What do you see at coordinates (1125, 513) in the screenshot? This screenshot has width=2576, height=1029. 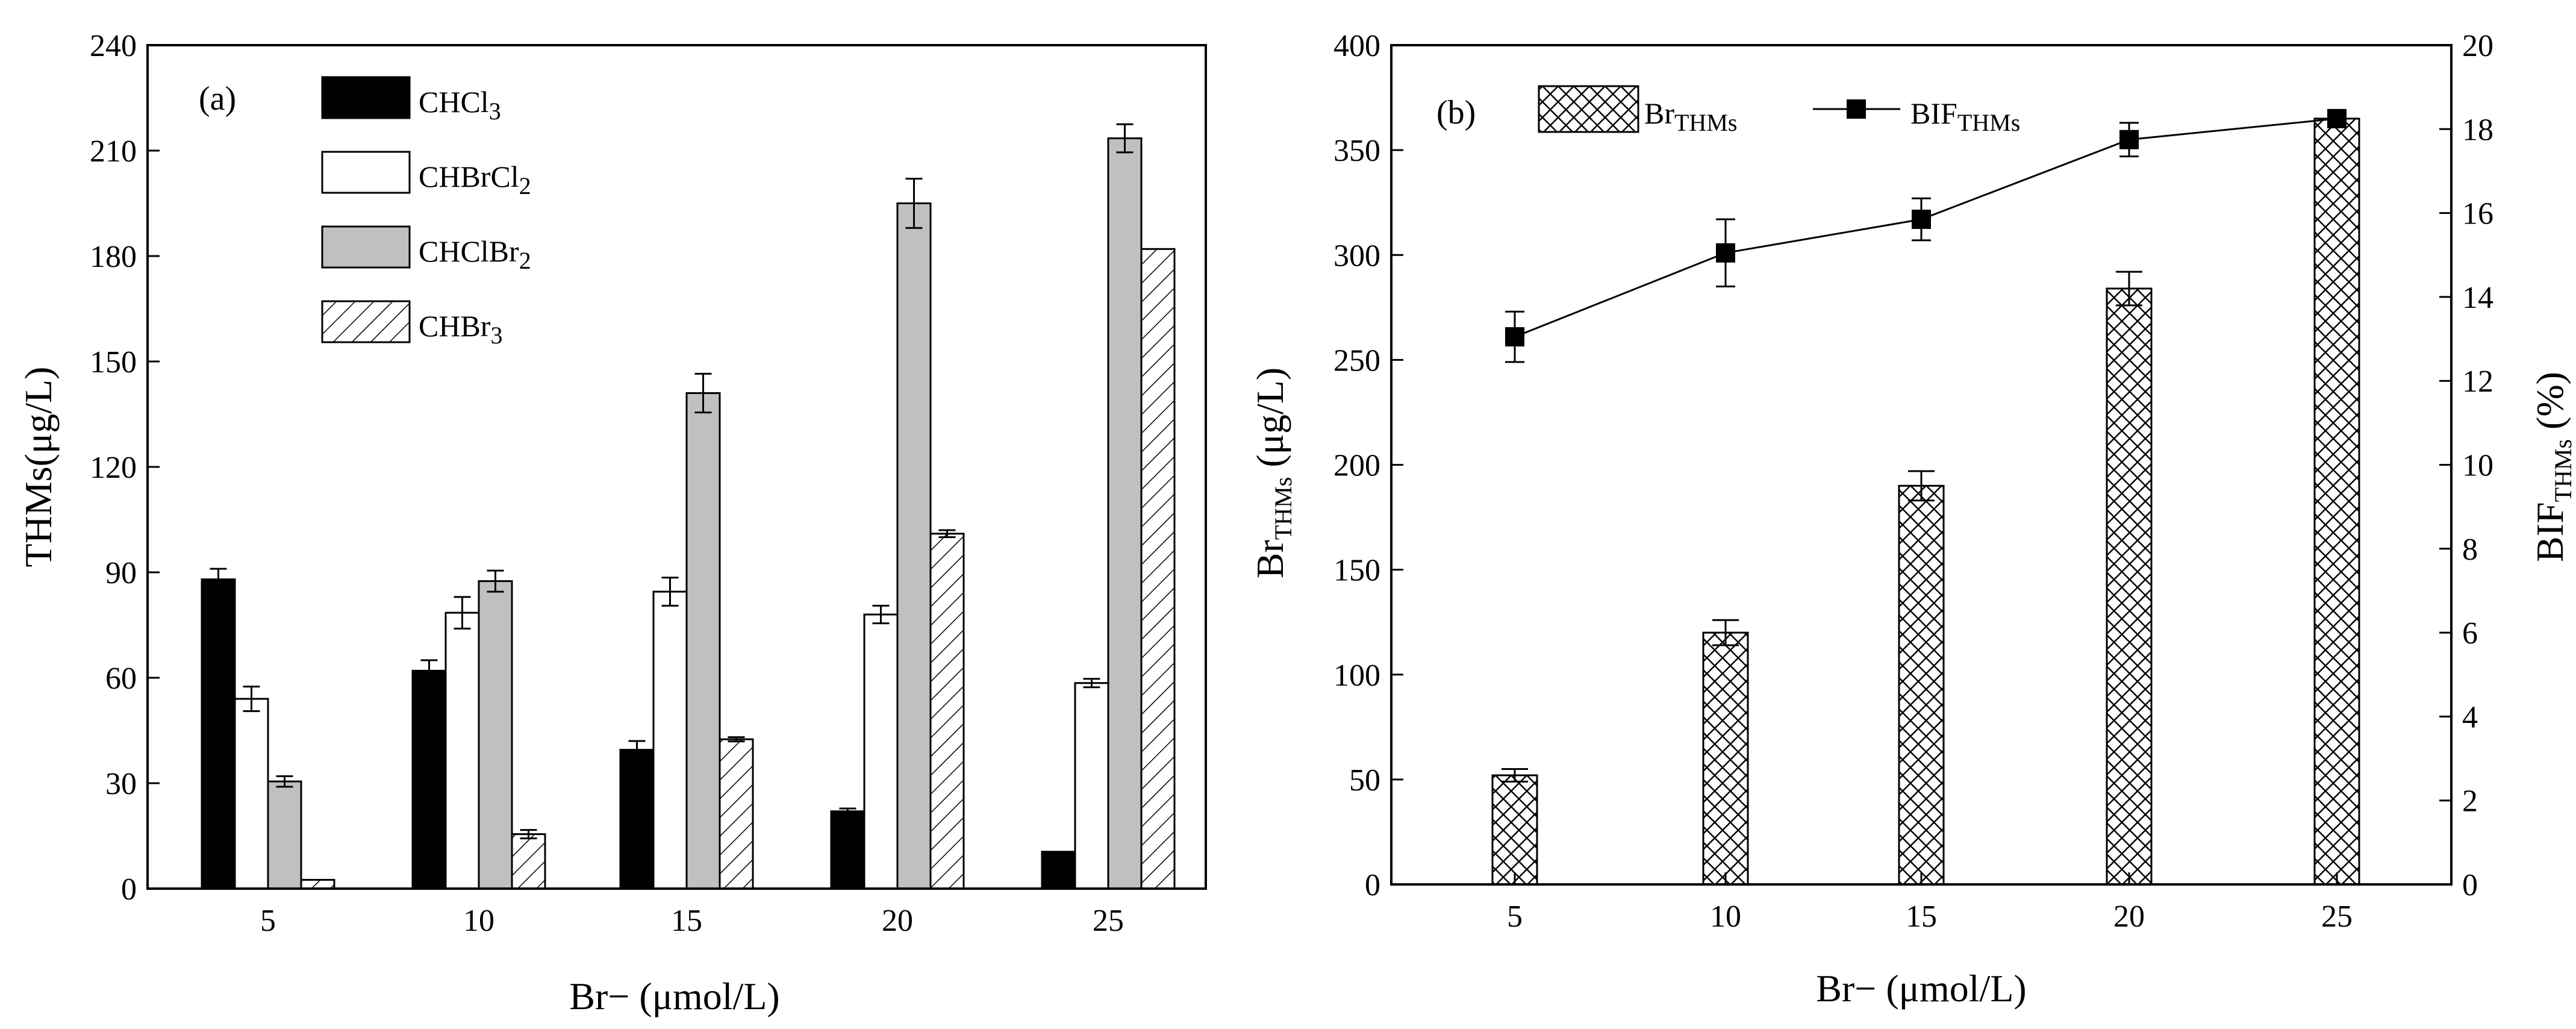 I see `bar-a-s2-c4` at bounding box center [1125, 513].